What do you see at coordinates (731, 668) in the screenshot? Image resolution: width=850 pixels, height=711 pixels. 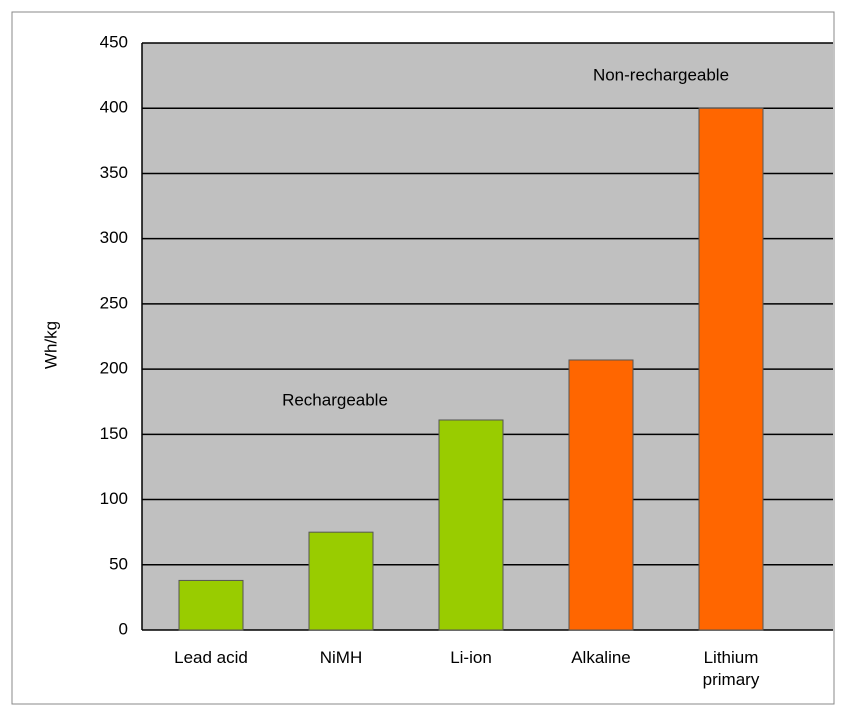 I see `x-tick-label: Lithium primary` at bounding box center [731, 668].